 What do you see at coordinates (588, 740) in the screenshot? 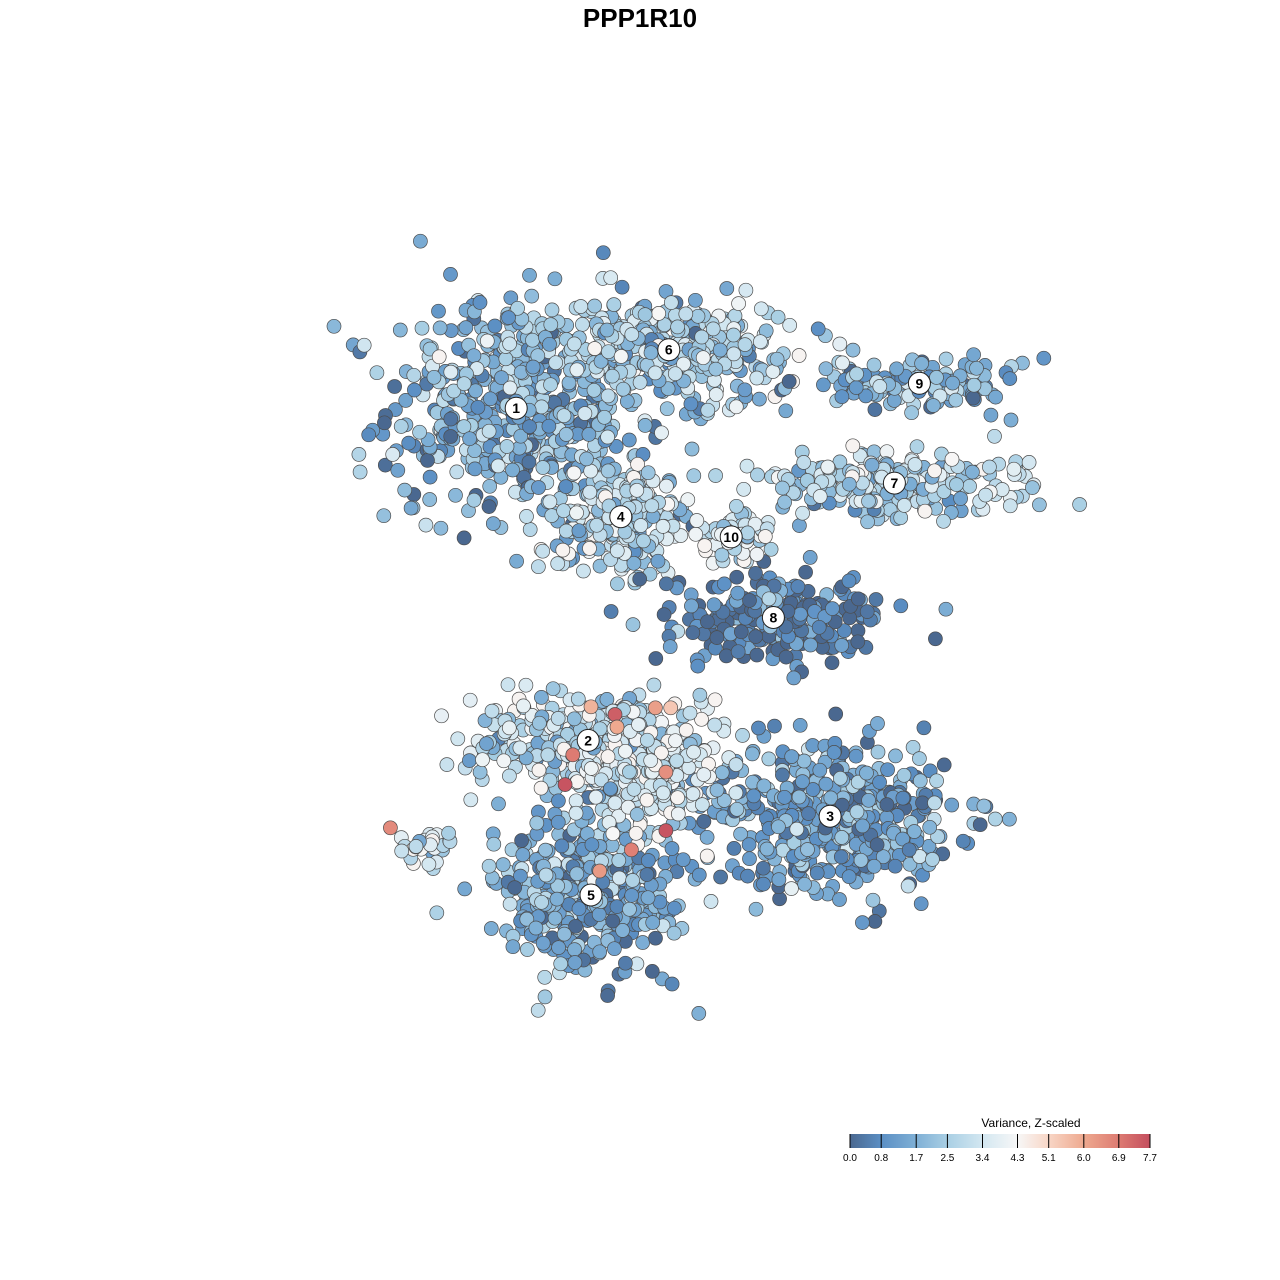
I see `cluster-label-2: 2` at bounding box center [588, 740].